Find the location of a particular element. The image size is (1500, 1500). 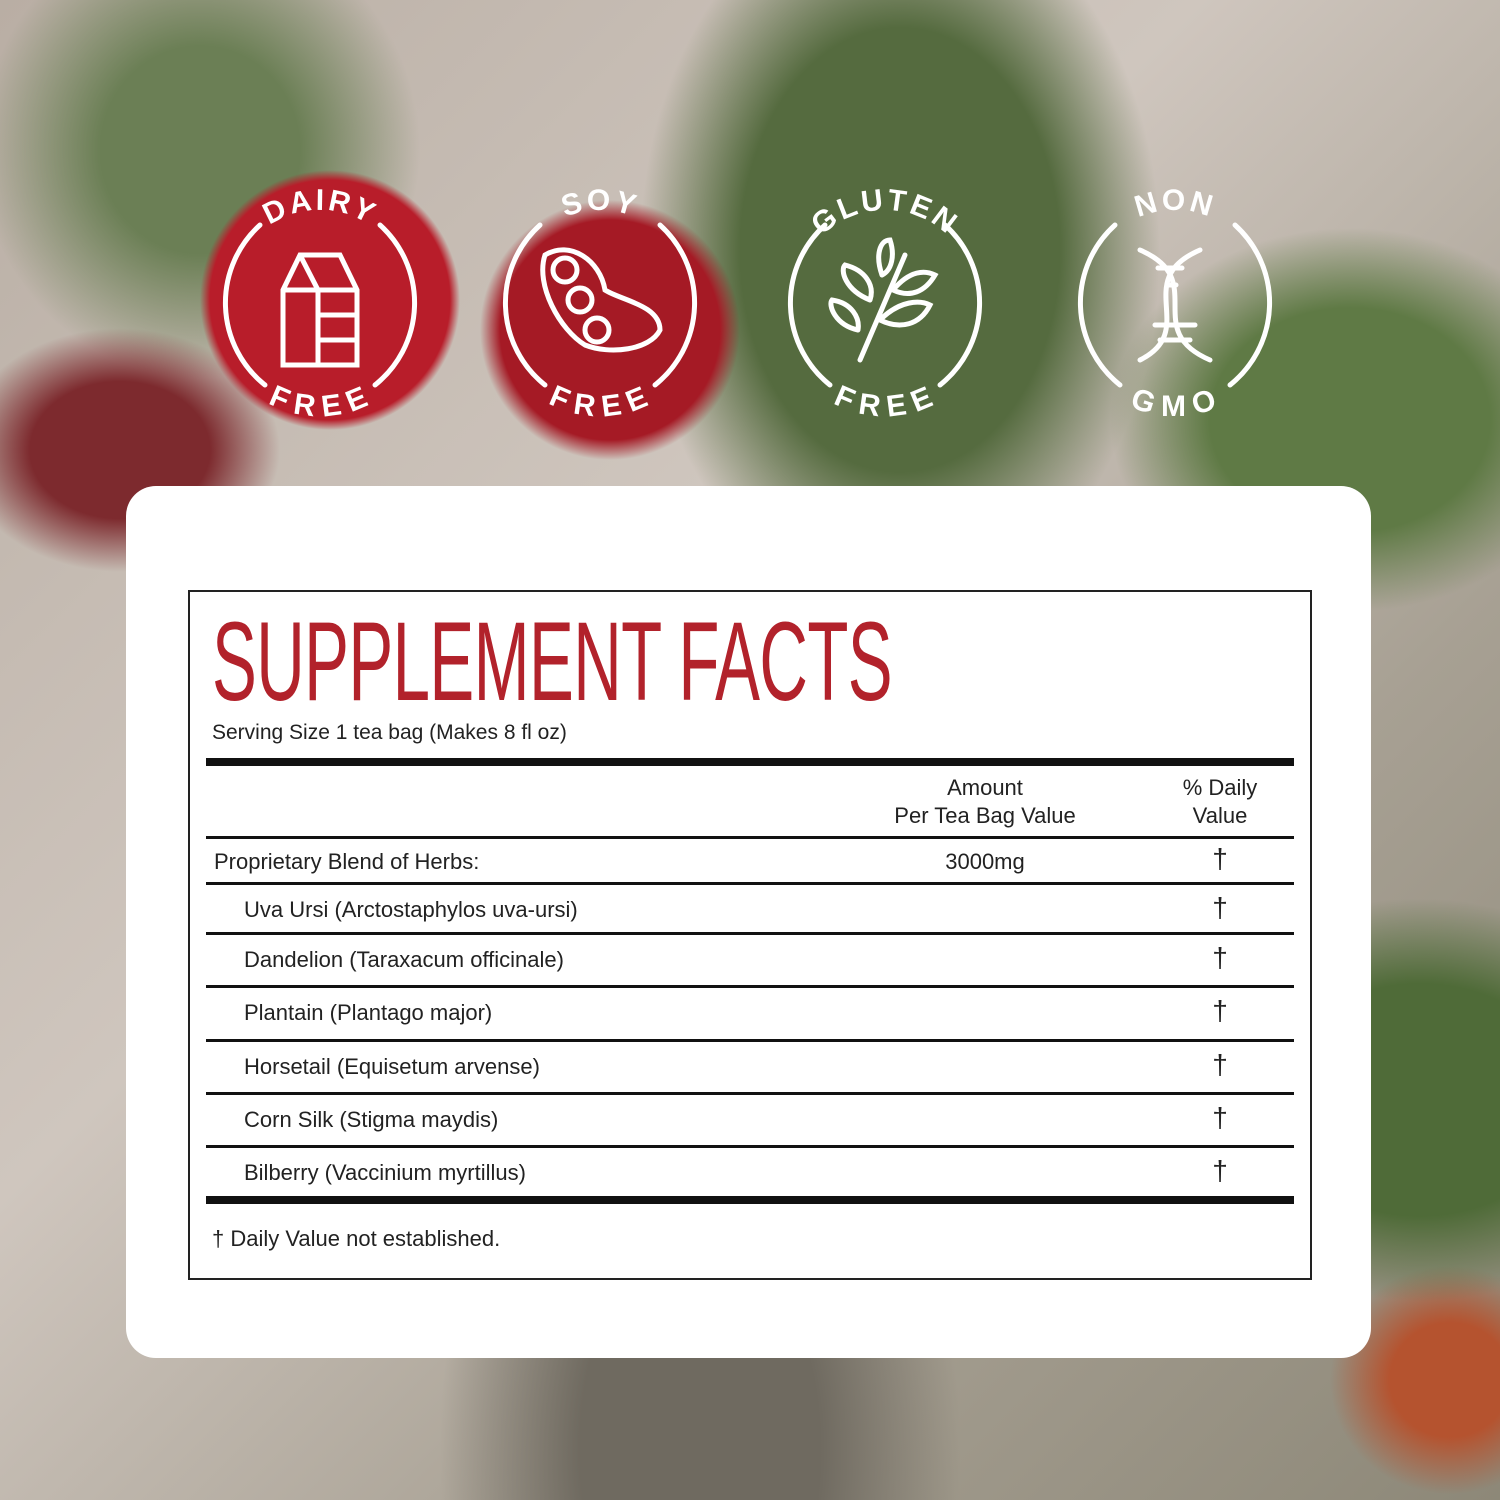

header-dv-1: % Daily is located at coordinates (1220, 787).